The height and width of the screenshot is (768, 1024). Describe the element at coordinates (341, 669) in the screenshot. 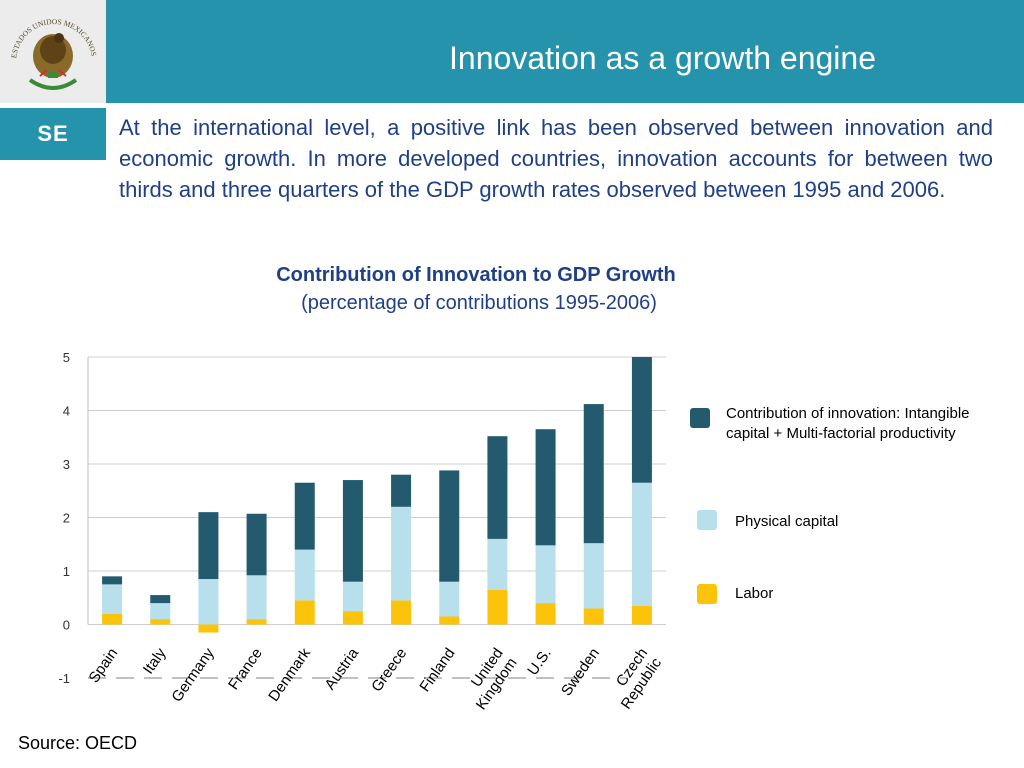

I see `x-tick-label: Austria` at that location.